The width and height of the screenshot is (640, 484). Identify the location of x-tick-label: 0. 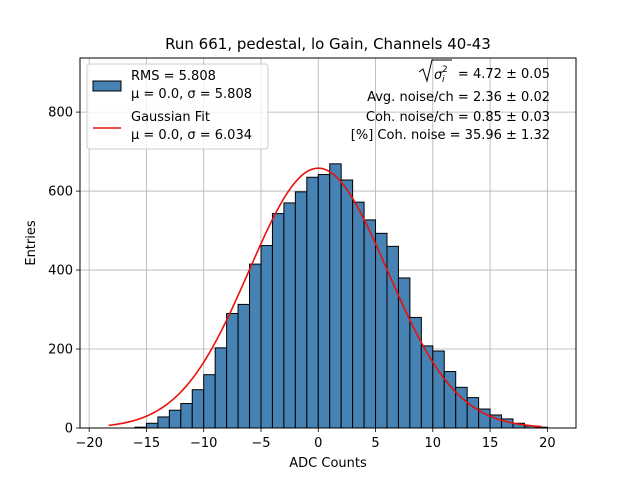
(318, 443).